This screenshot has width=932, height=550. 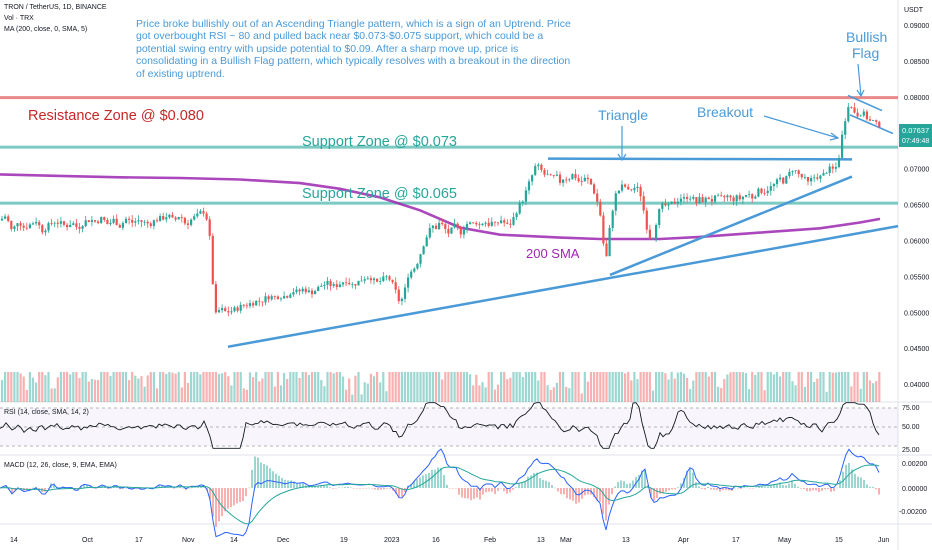 I want to click on ma-legend: MA (200, close, 0, SMA, 5), so click(x=46, y=29).